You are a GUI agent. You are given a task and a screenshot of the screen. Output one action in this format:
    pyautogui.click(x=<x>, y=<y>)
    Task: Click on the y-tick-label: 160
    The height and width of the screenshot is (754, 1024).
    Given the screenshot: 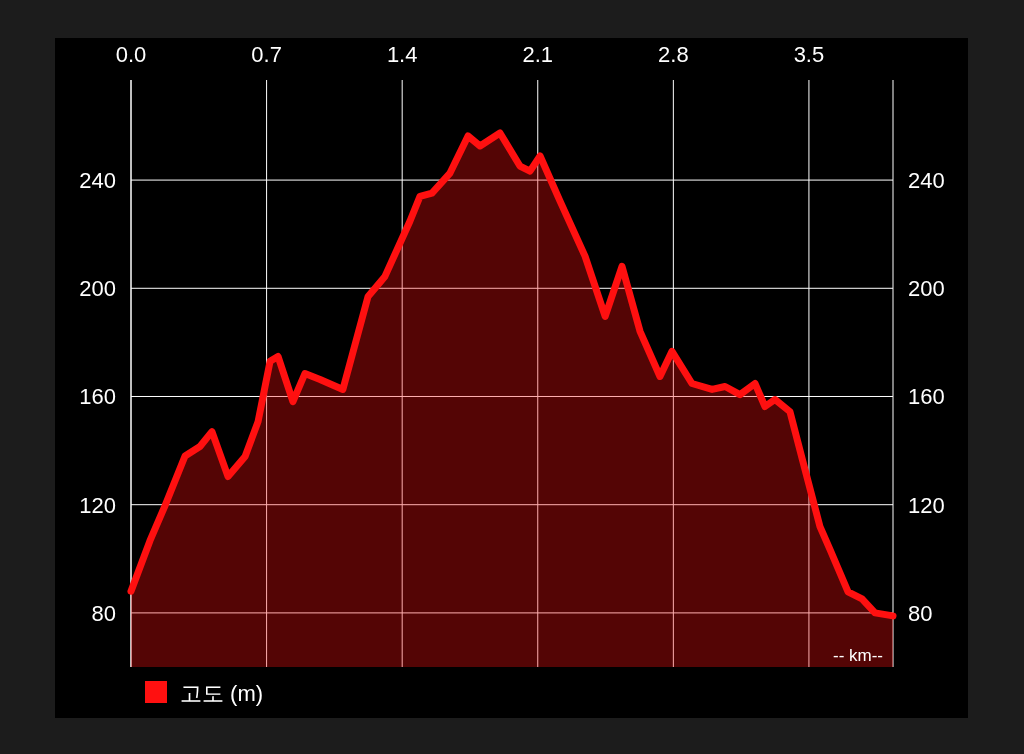 What is the action you would take?
    pyautogui.click(x=97, y=397)
    